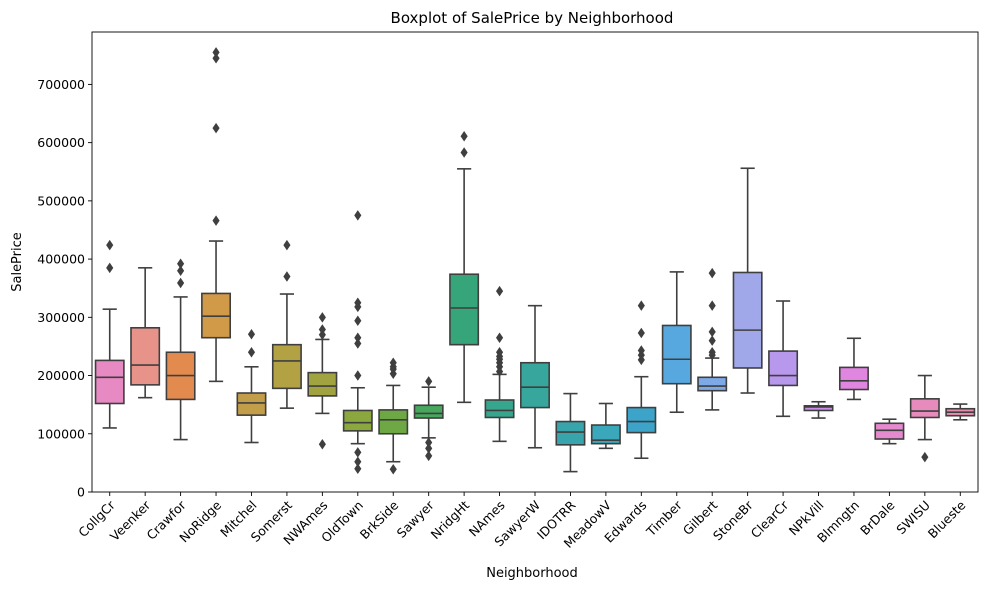  What do you see at coordinates (499, 364) in the screenshot?
I see `box-names` at bounding box center [499, 364].